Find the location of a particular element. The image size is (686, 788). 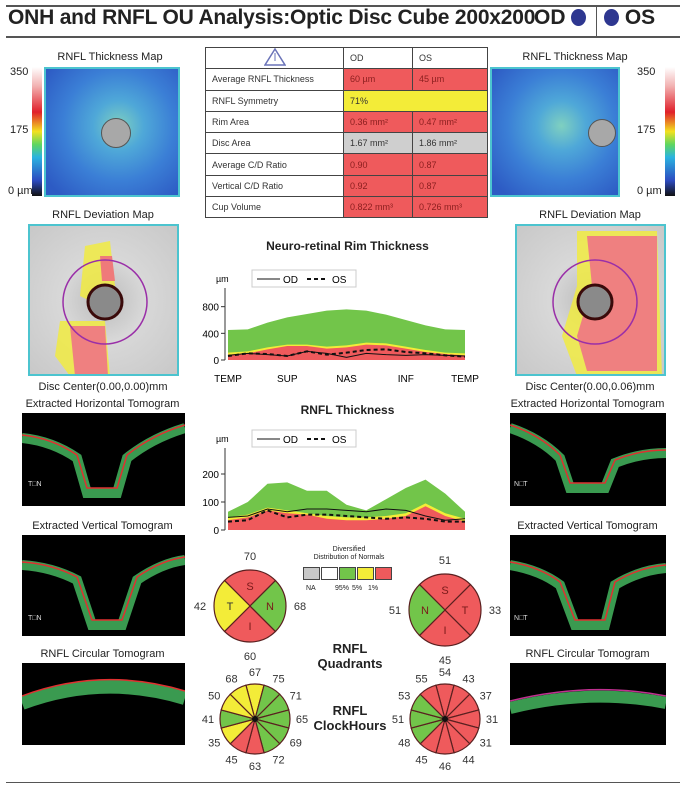

row-os-value: 0.726 mm³ is located at coordinates (450, 207).